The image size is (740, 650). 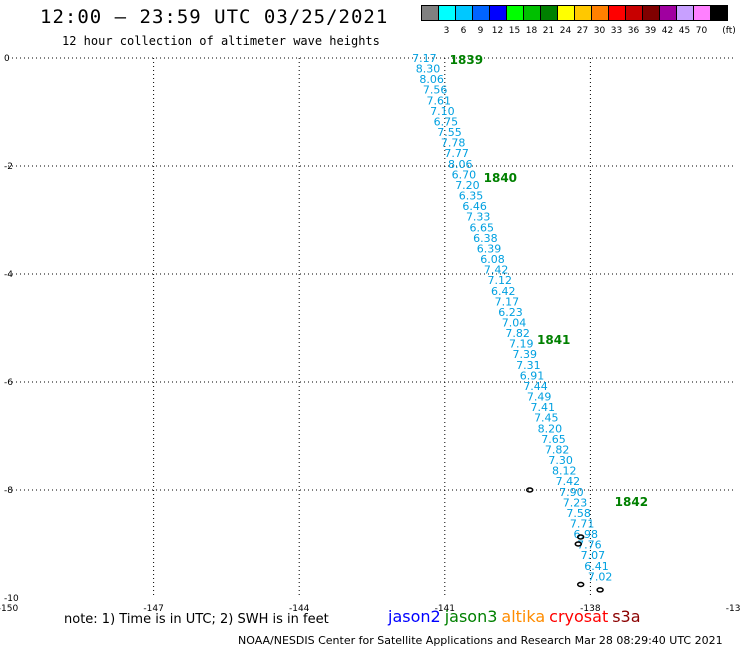 What do you see at coordinates (497, 31) in the screenshot?
I see `scale-label: 12` at bounding box center [497, 31].